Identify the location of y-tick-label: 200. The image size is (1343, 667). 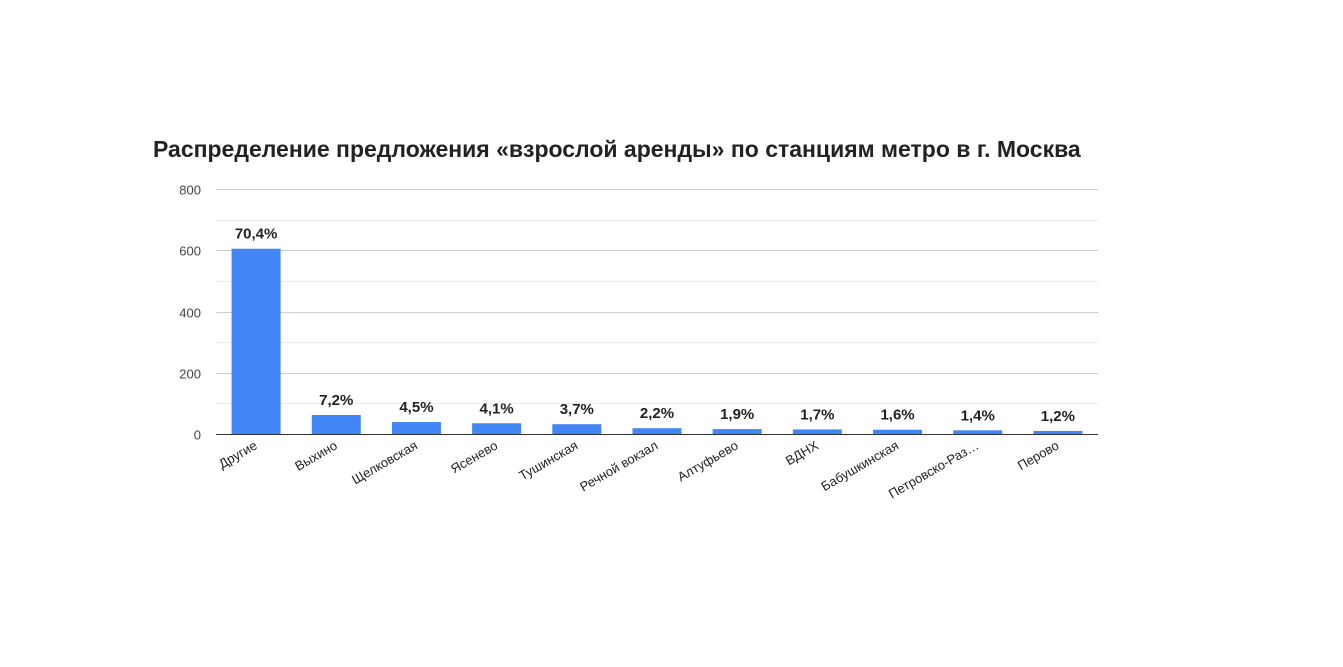
(190, 374).